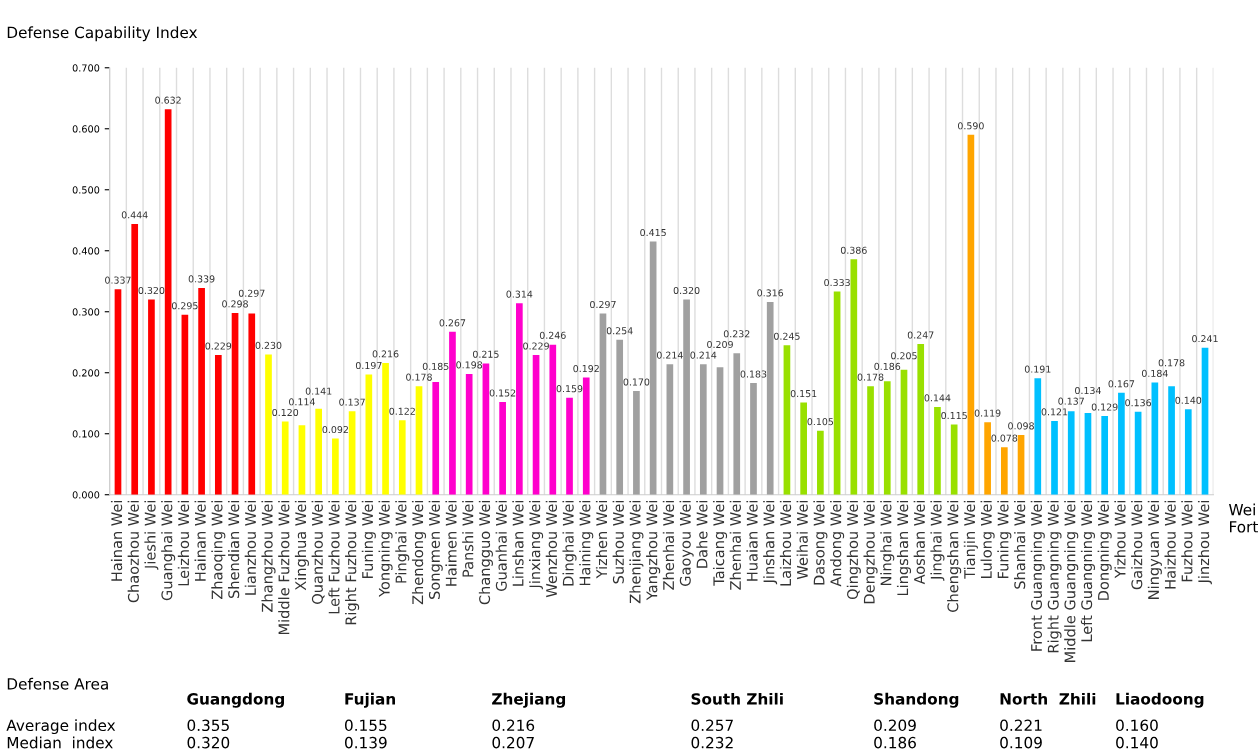 The width and height of the screenshot is (1260, 753). What do you see at coordinates (452, 323) in the screenshot?
I see `data-label: 0.267` at bounding box center [452, 323].